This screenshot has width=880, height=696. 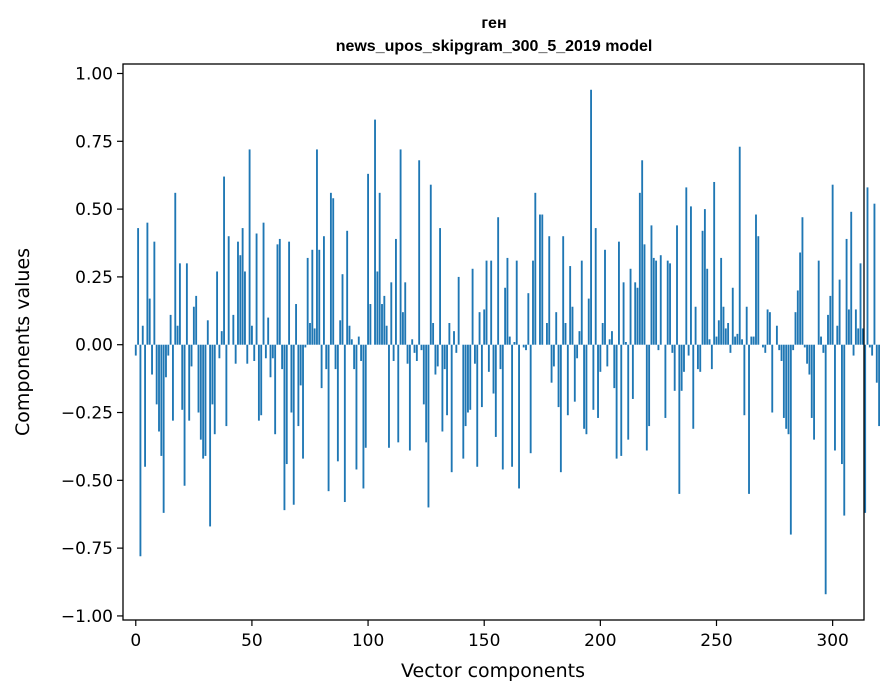 What do you see at coordinates (94, 74) in the screenshot?
I see `y-tick-label: 1.00` at bounding box center [94, 74].